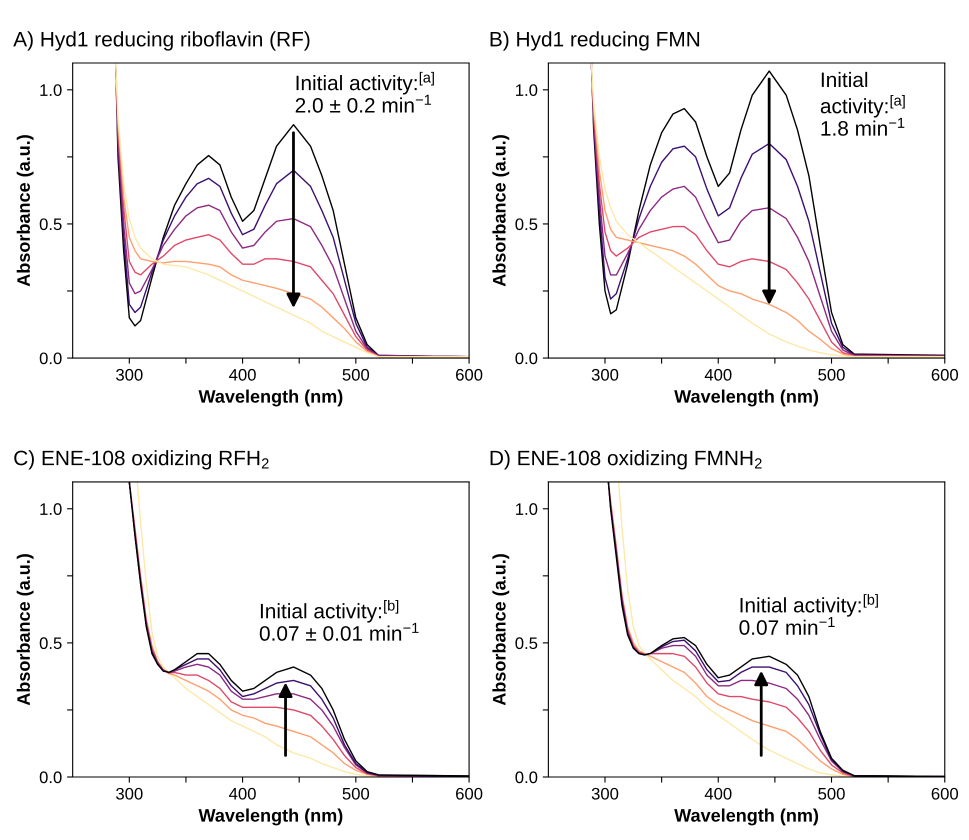 Image resolution: width=969 pixels, height=840 pixels. I want to click on chart-title: C) ENE-108 oxidizing RFH$_{2}$, so click(141, 460).